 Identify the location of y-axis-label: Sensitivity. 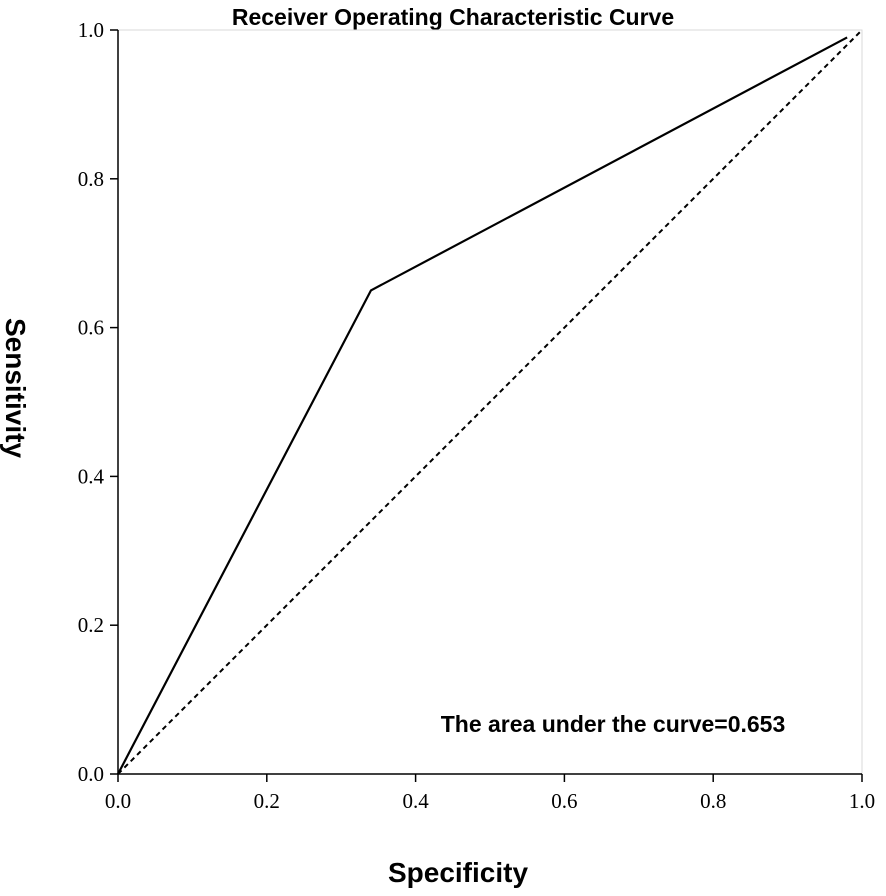
(15, 388).